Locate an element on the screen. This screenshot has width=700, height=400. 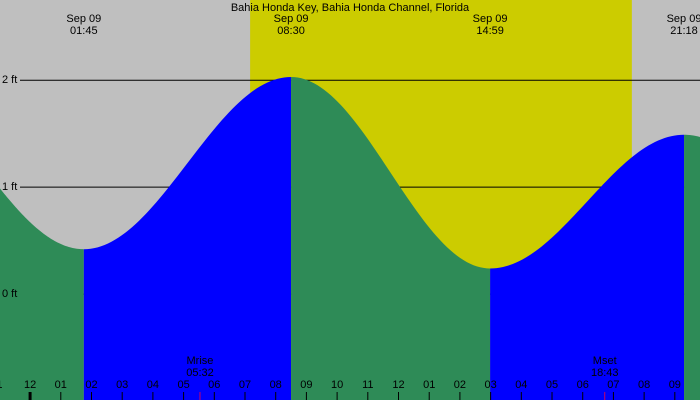
moon-event-label: Mrise is located at coordinates (200, 361).